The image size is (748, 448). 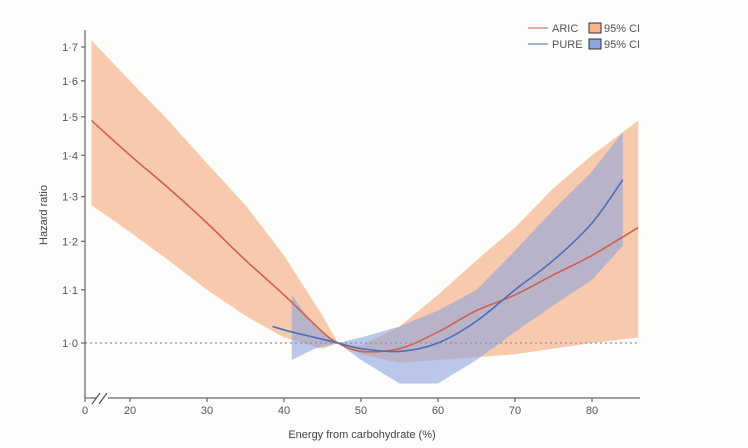 I want to click on y-tick-label: 1·5, so click(x=70, y=118).